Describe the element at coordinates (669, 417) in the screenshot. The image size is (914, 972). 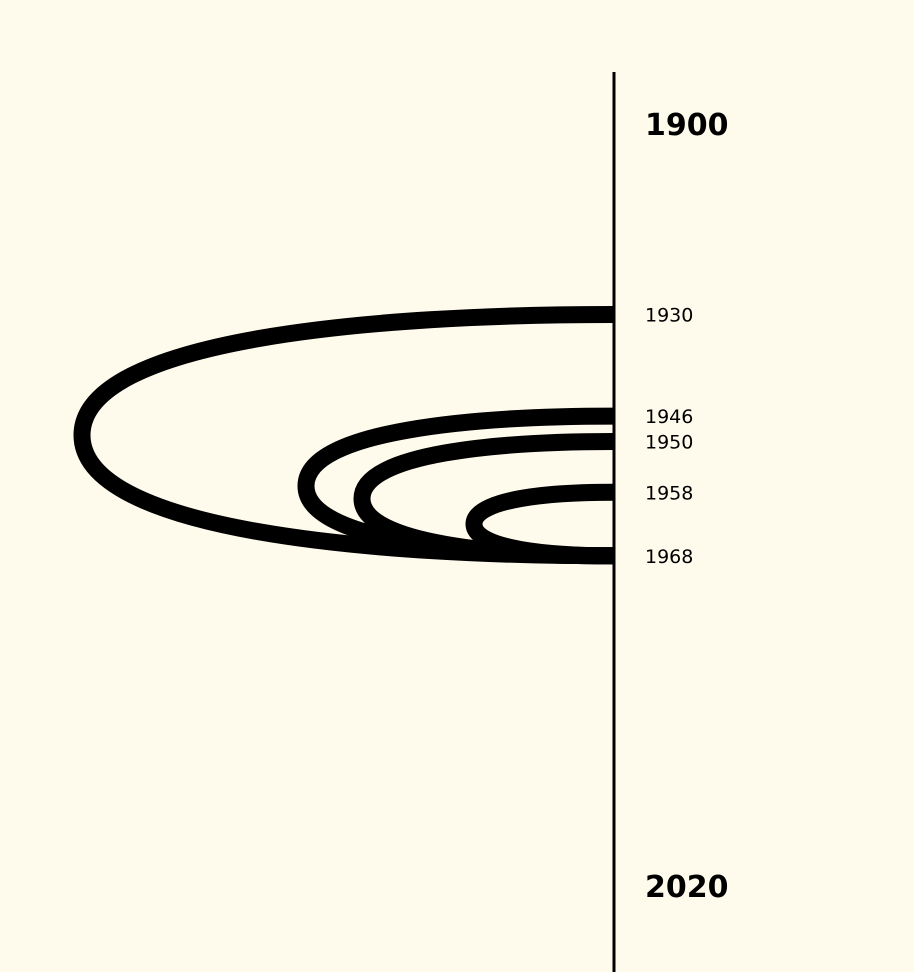
I see `event-label-1946: 1946` at that location.